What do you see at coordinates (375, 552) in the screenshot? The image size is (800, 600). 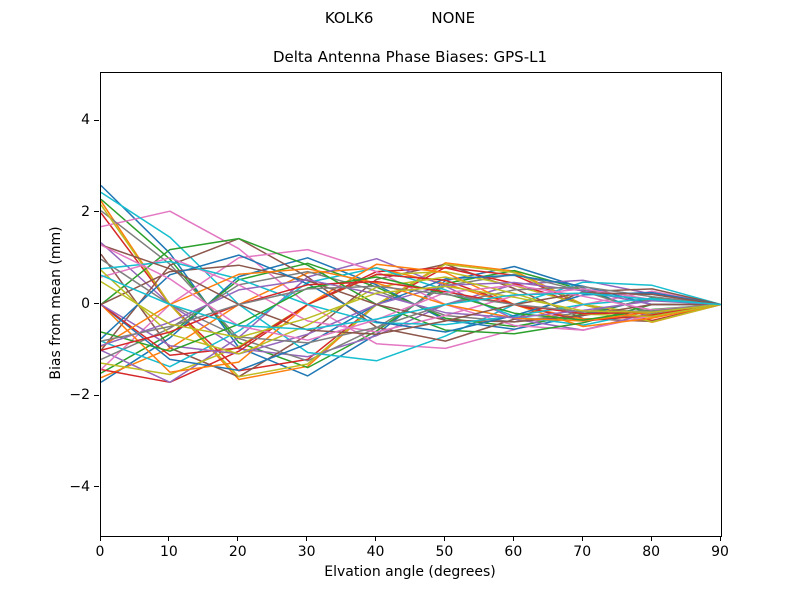 I see `x-tick-label: 40` at bounding box center [375, 552].